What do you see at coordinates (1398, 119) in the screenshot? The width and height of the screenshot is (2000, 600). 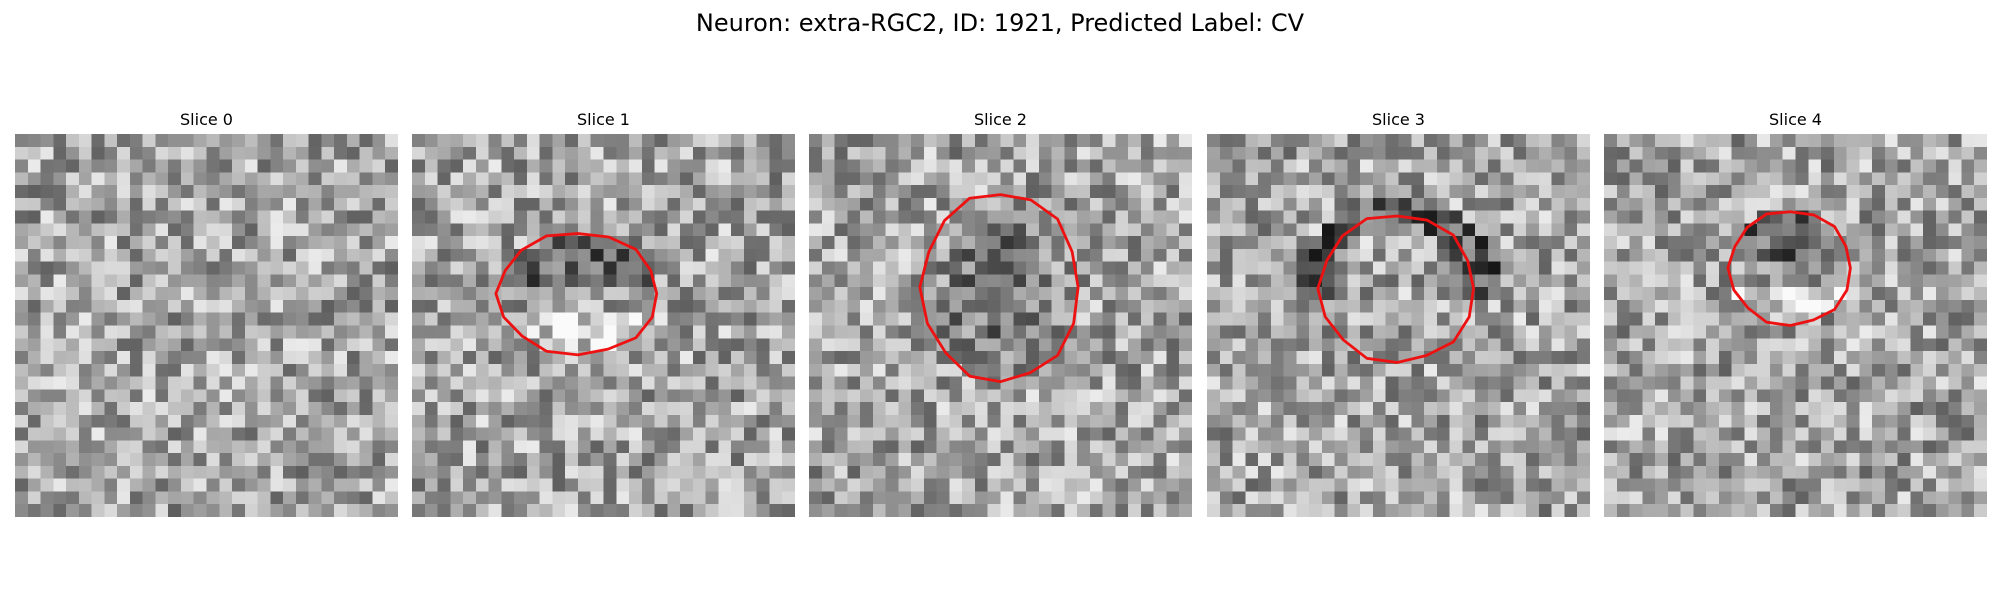 I see `slice-title-3: Slice 3` at bounding box center [1398, 119].